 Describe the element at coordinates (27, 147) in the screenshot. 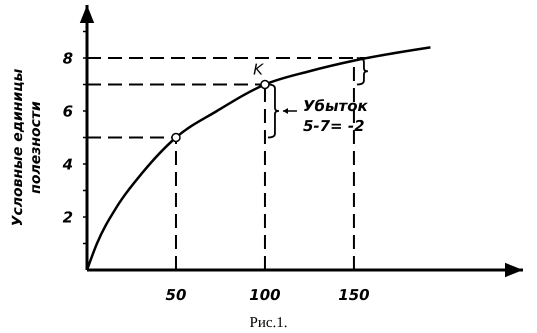

I see `y-axis-title: Условные единицы полезности` at that location.